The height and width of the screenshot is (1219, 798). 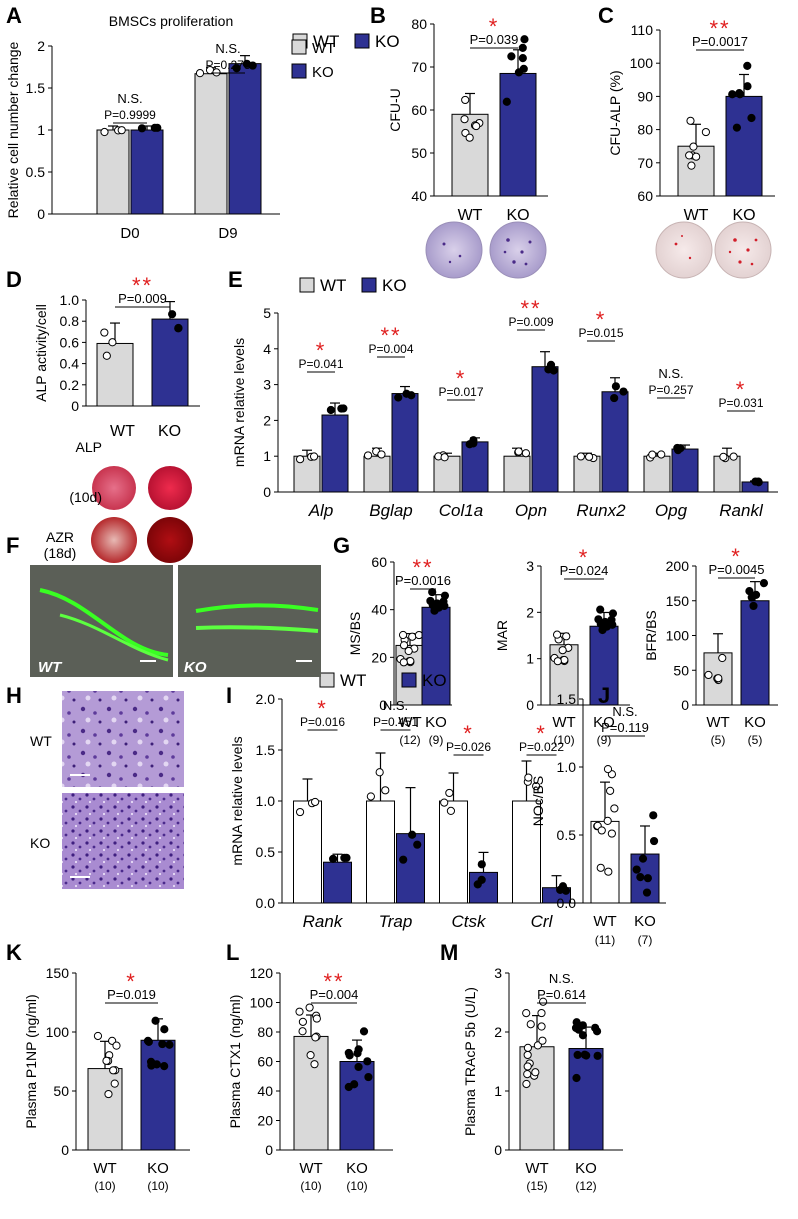 I want to click on x-tick-label: Ctsk, so click(x=470, y=921).